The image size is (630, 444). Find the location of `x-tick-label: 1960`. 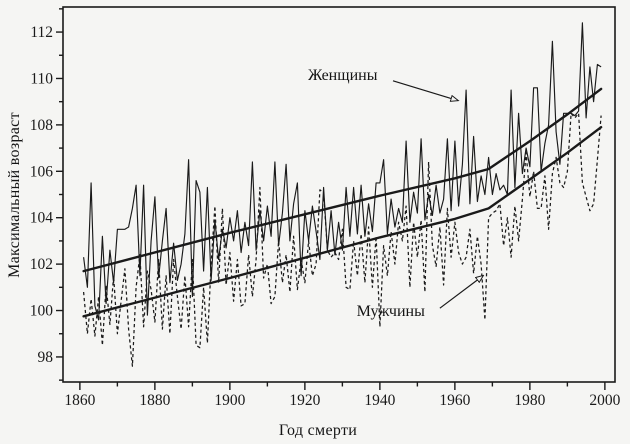

x-tick-label: 1960 is located at coordinates (454, 400).